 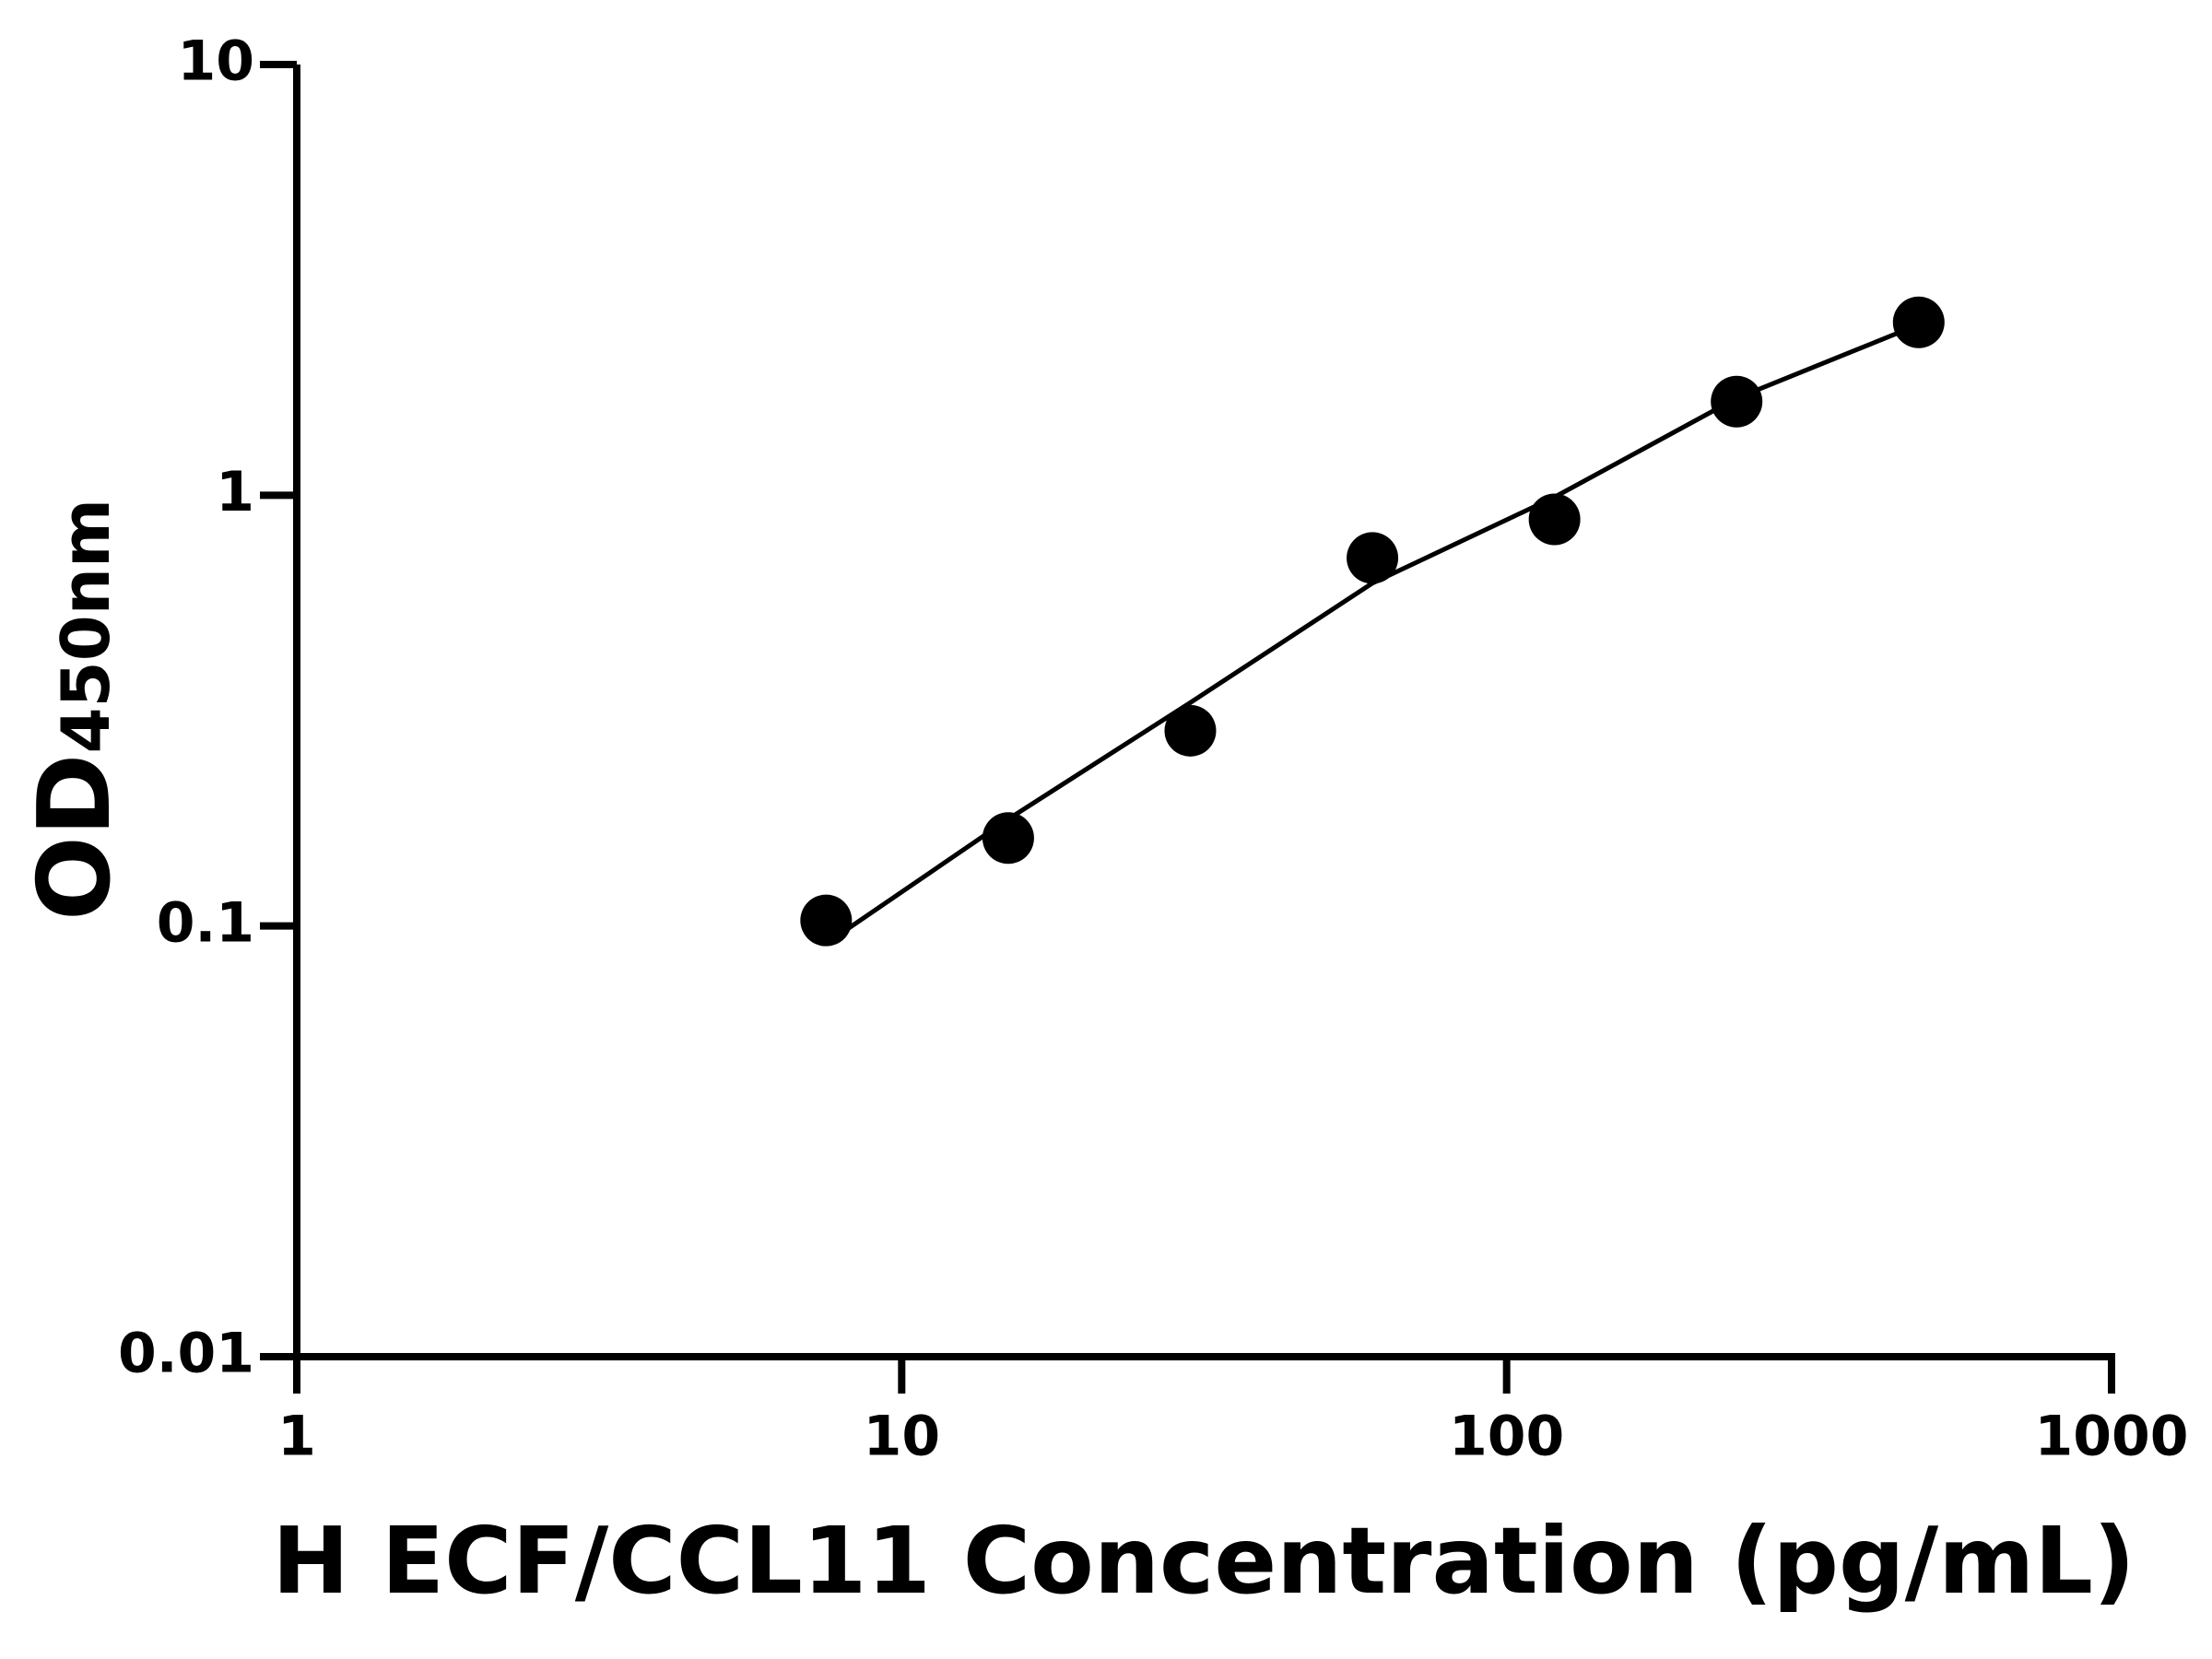 What do you see at coordinates (205, 922) in the screenshot?
I see `y-tick-label: 0.1` at bounding box center [205, 922].